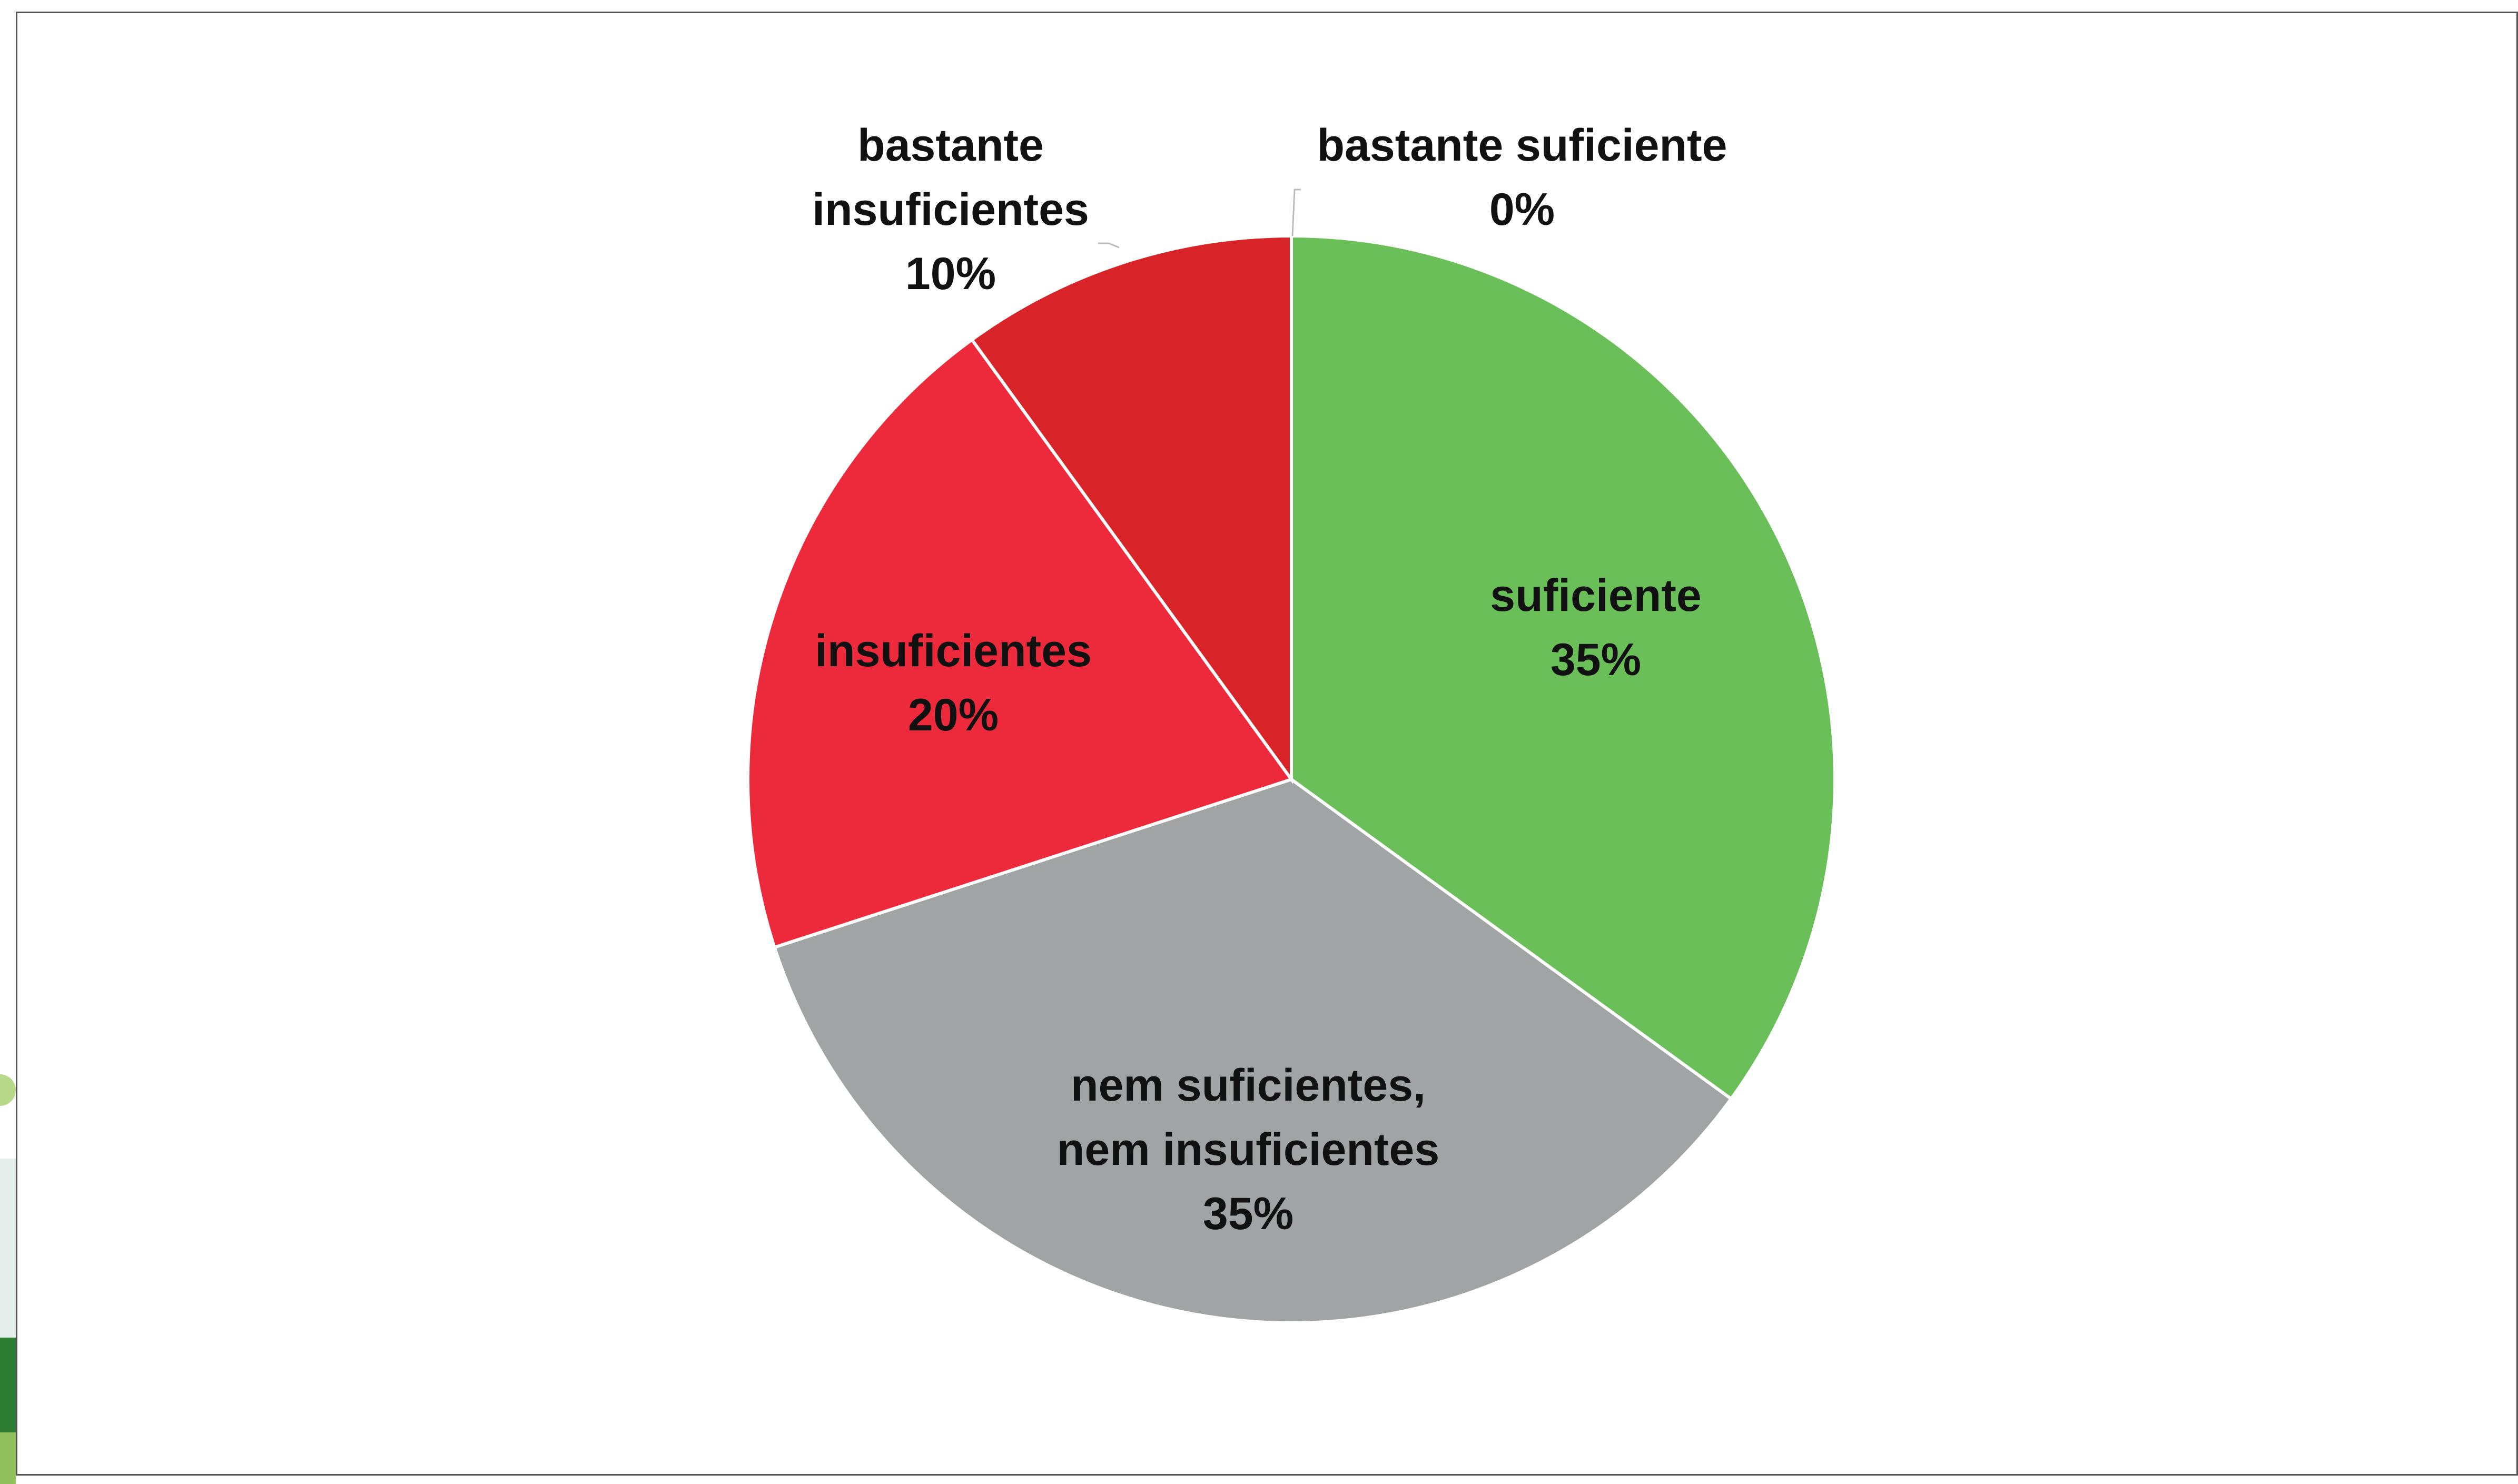 Image resolution: width=2518 pixels, height=1484 pixels. What do you see at coordinates (950, 274) in the screenshot?
I see `data-label-value: 10%` at bounding box center [950, 274].